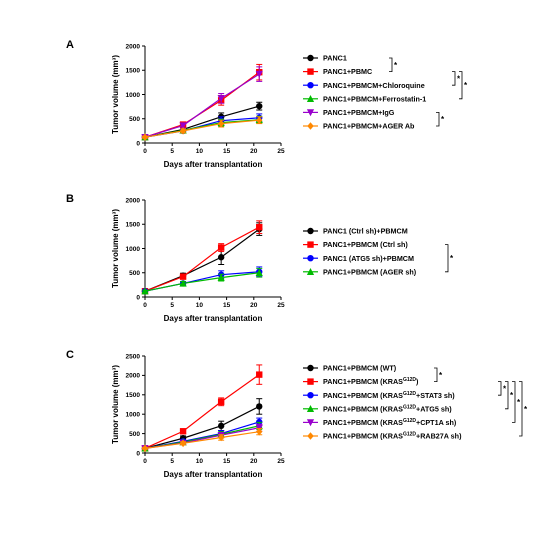 The width and height of the screenshot is (558, 534). What do you see at coordinates (371, 381) in the screenshot?
I see `legend-label: PANC1+PBMCM (KRASG12D)` at bounding box center [371, 381].